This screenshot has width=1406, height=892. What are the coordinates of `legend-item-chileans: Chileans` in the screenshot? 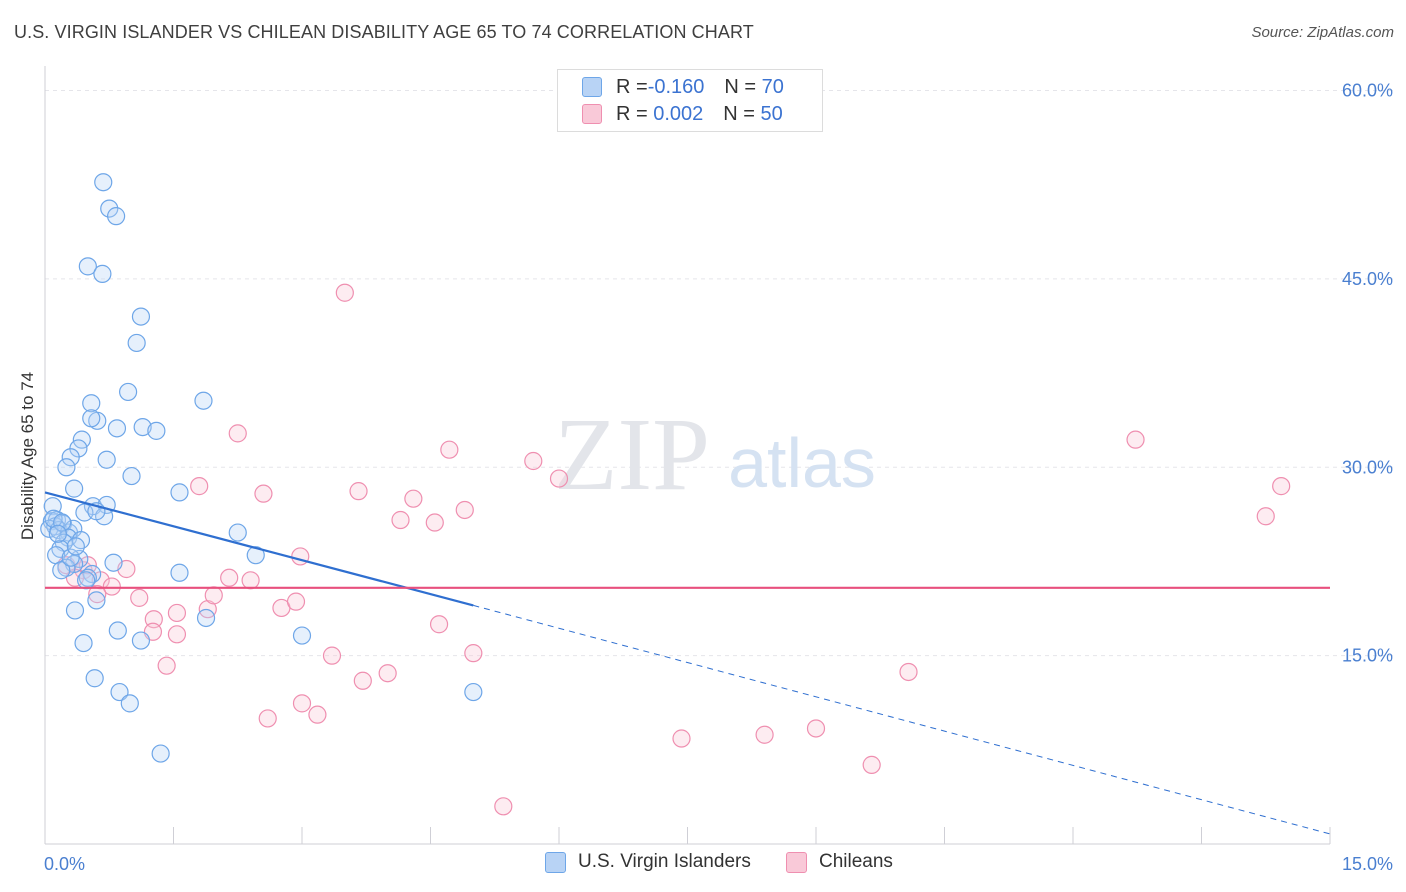 It's located at (839, 862).